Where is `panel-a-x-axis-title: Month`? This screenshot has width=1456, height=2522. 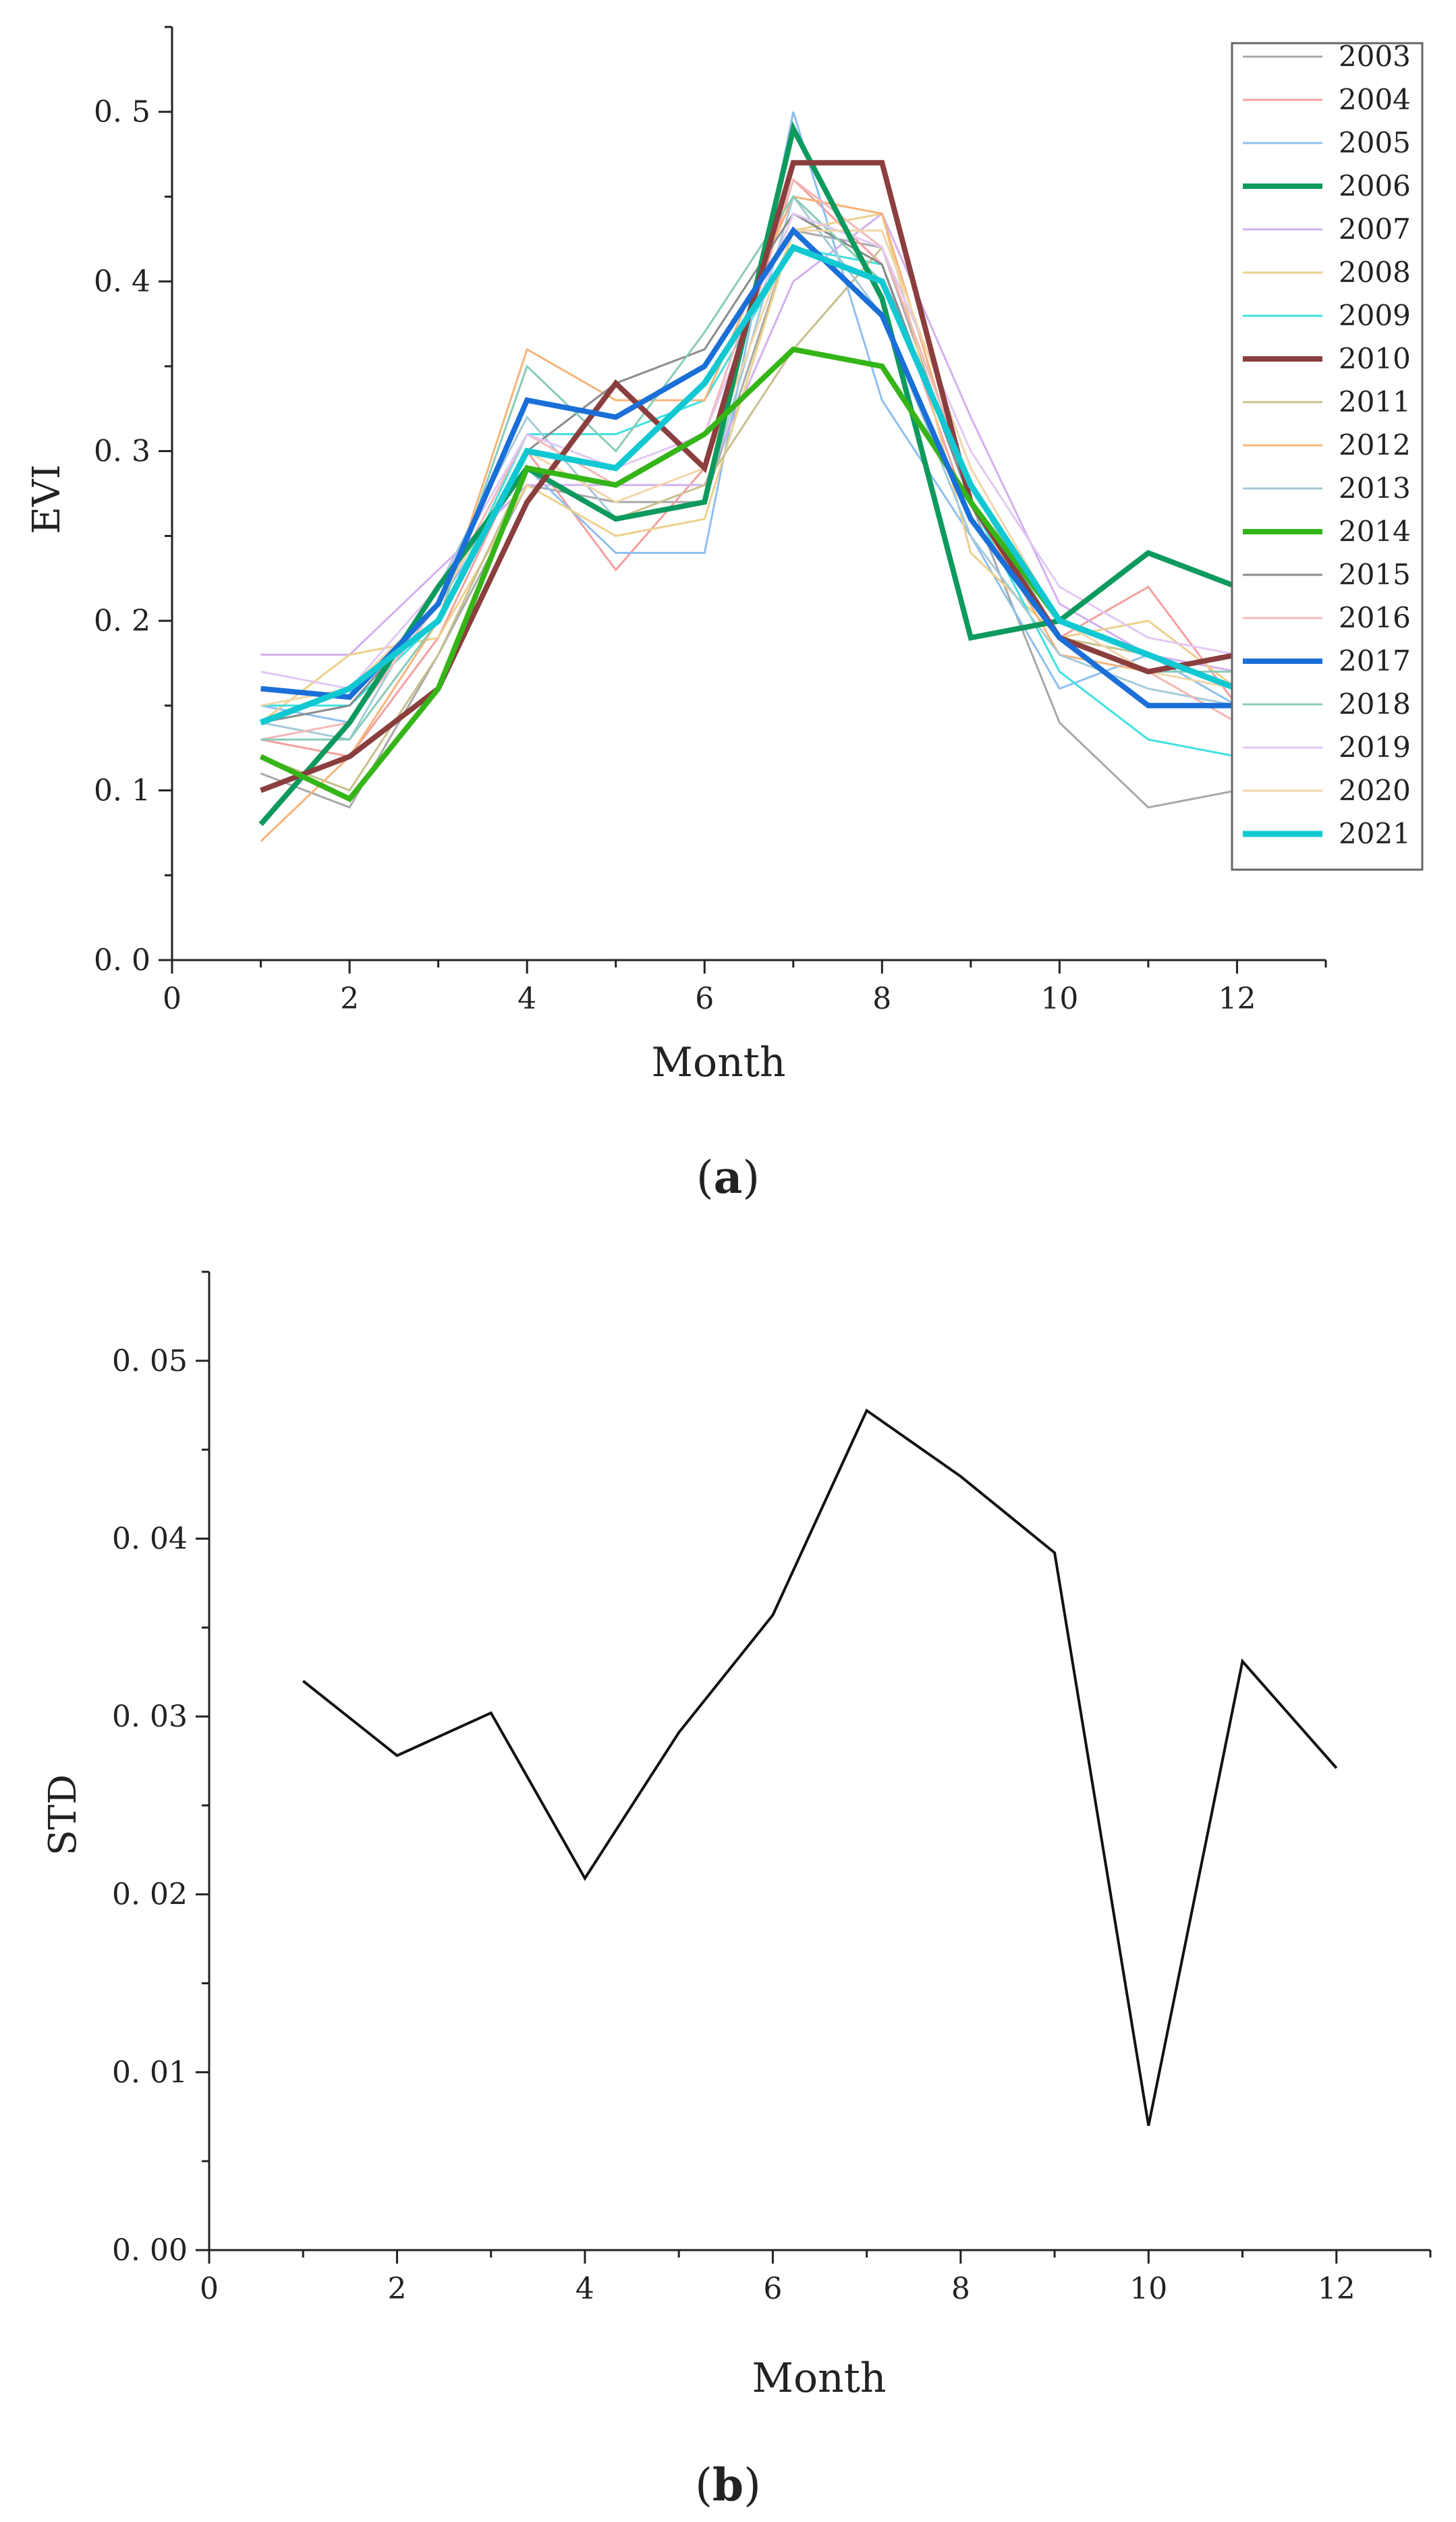 panel-a-x-axis-title: Month is located at coordinates (719, 1063).